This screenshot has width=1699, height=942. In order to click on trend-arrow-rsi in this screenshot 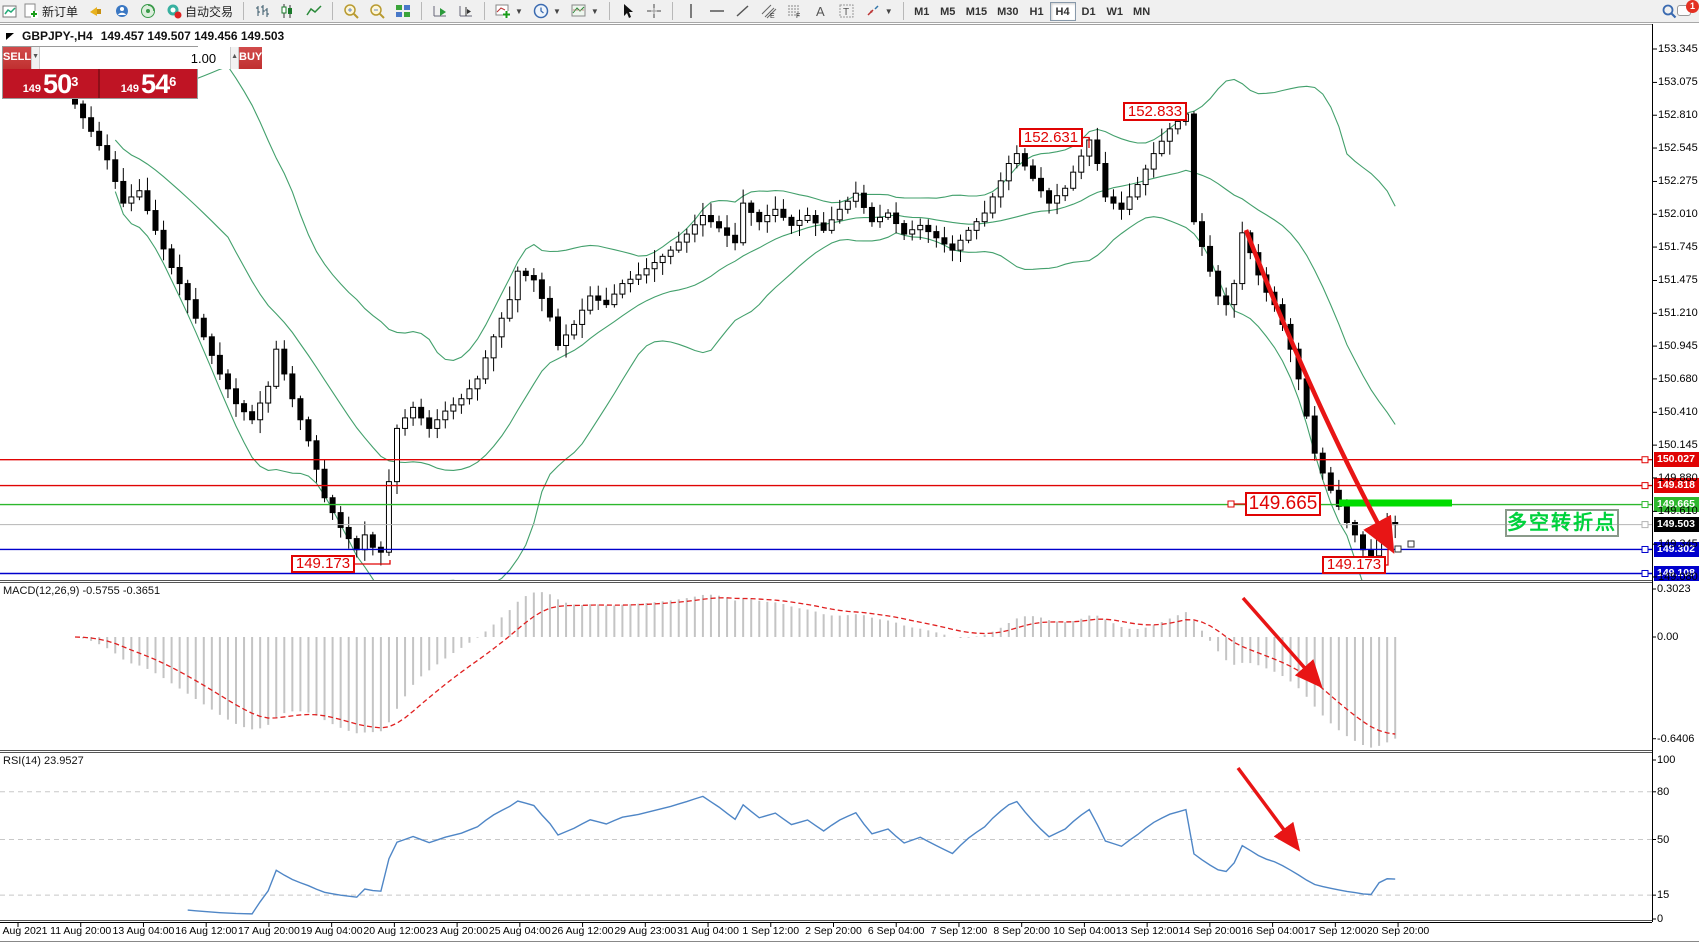, I will do `click(1268, 809)`.